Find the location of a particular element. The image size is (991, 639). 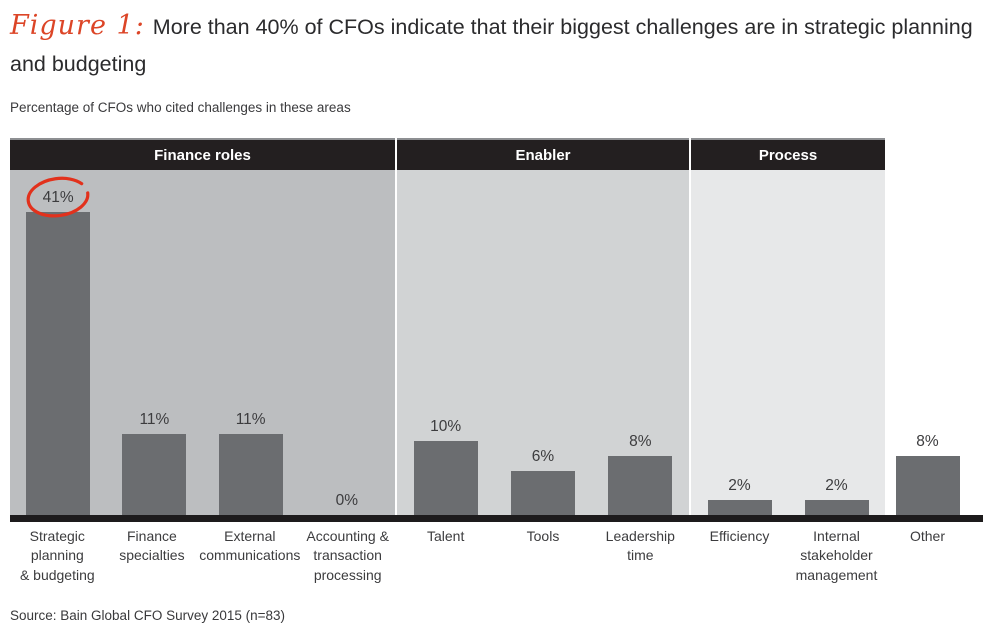

label-group-enabler: Talent Tools Leadership time is located at coordinates (543, 556).